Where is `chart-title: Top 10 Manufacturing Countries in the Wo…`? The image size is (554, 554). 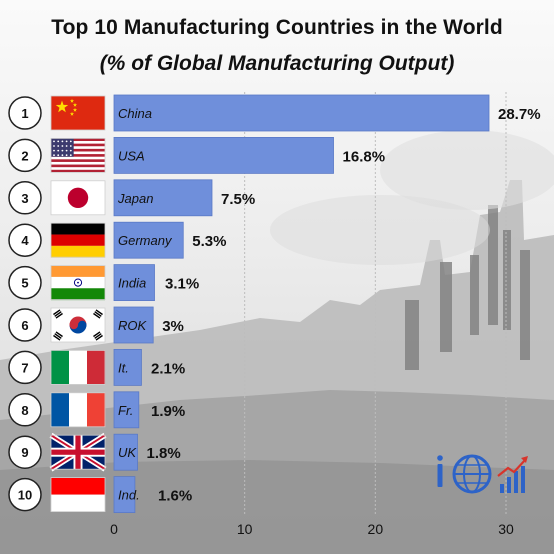 chart-title: Top 10 Manufacturing Countries in the Wo… is located at coordinates (277, 27).